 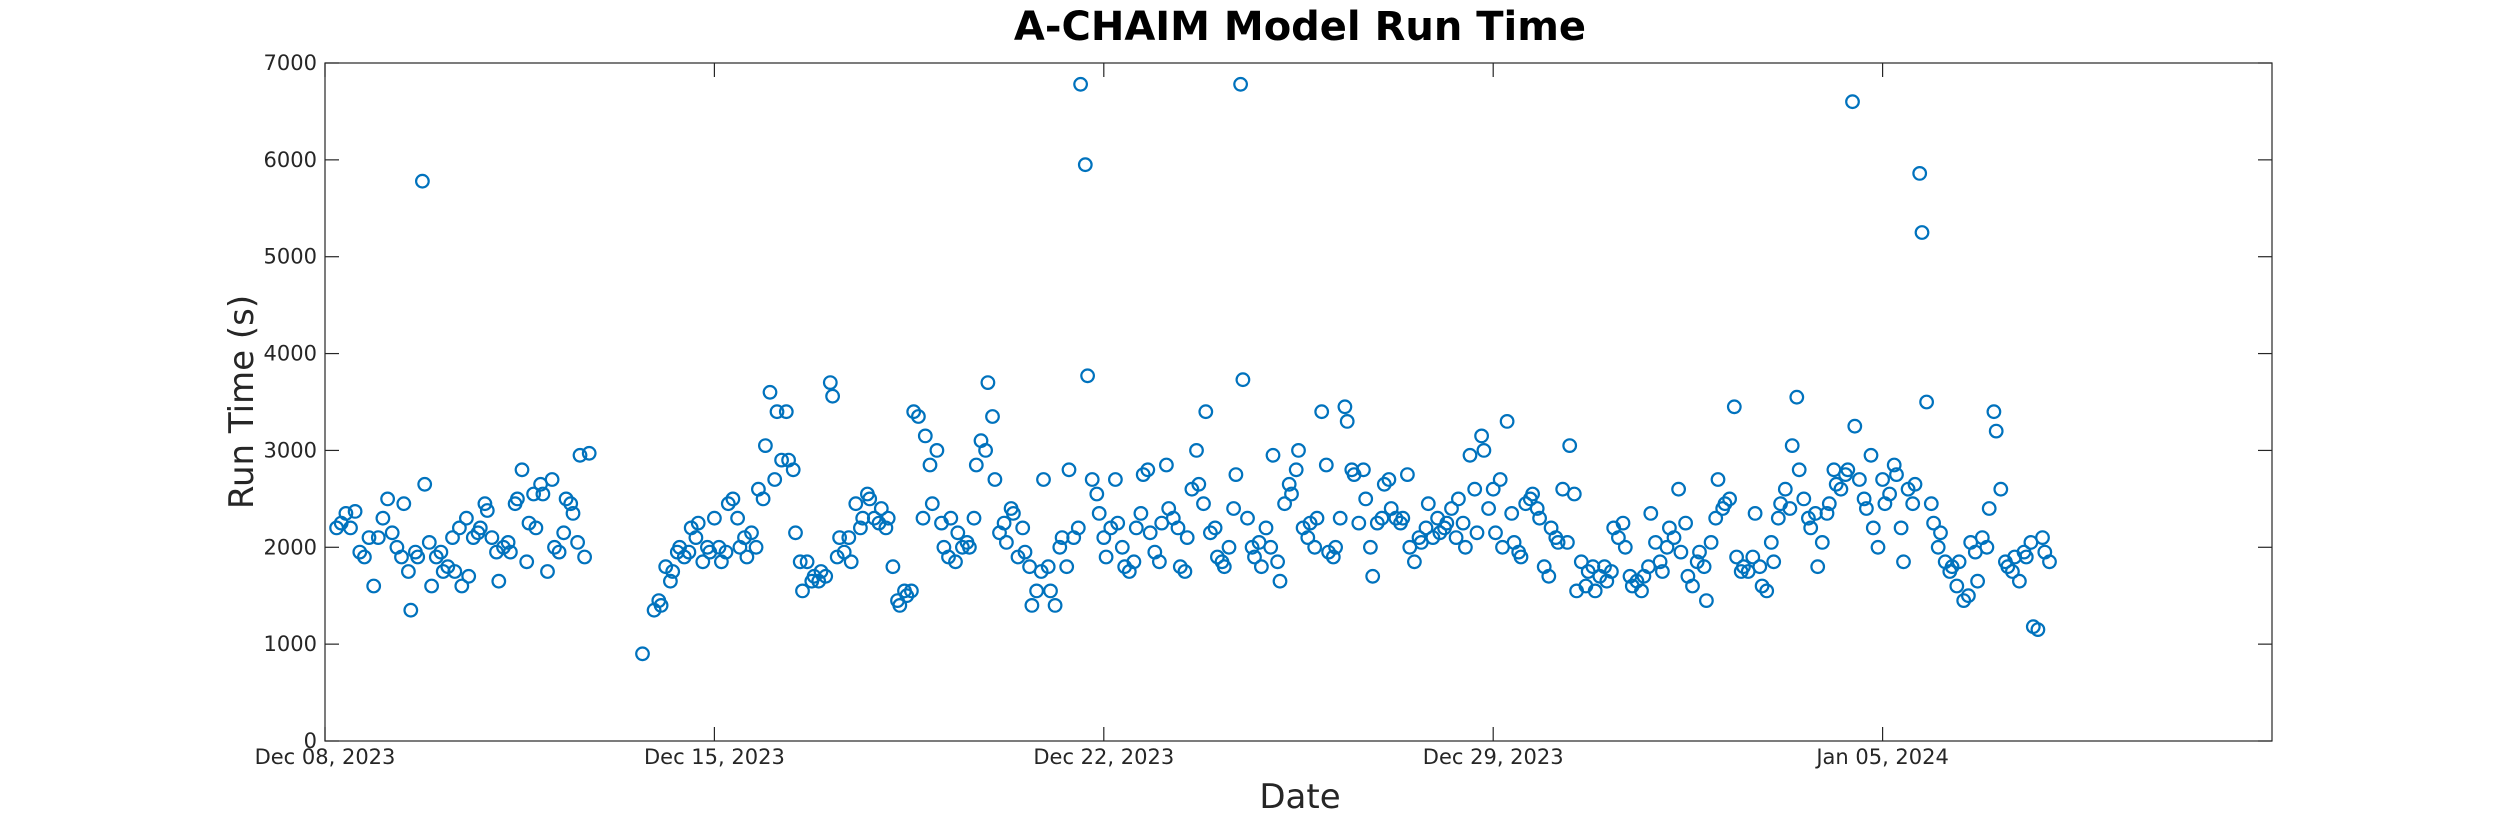 I want to click on x-tick-label: Dec 22, 2023, so click(x=1103, y=757).